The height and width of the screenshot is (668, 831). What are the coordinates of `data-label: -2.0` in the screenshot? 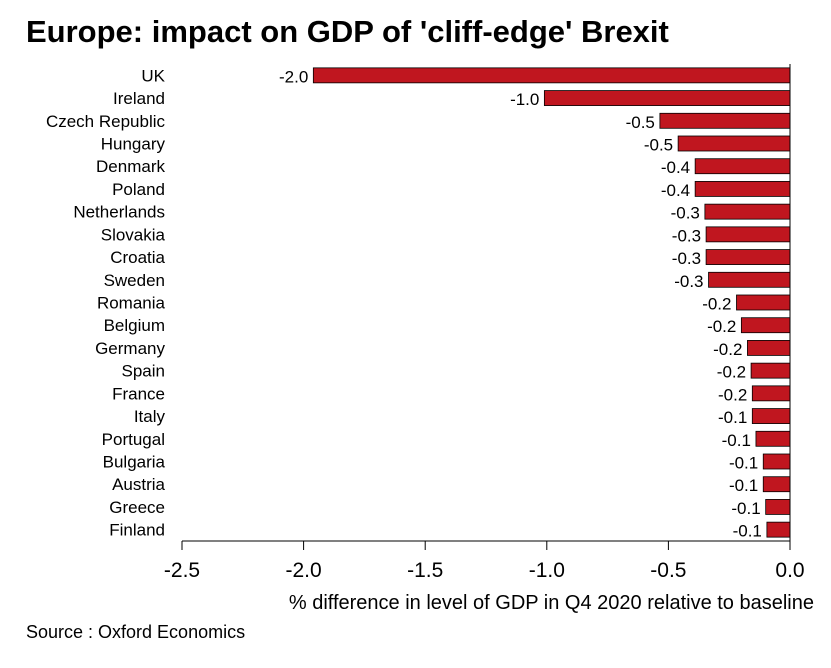 It's located at (293, 76).